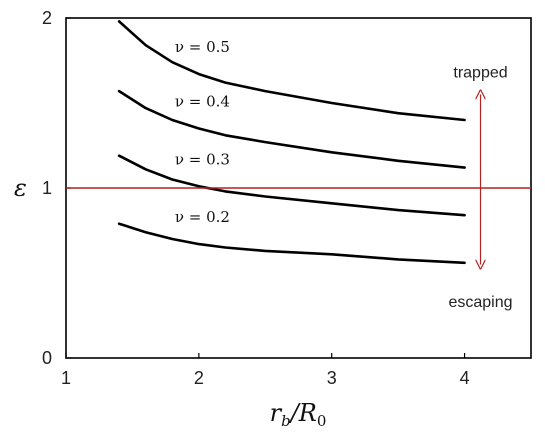  What do you see at coordinates (202, 47) in the screenshot?
I see `series-label-0: ν = 0.5` at bounding box center [202, 47].